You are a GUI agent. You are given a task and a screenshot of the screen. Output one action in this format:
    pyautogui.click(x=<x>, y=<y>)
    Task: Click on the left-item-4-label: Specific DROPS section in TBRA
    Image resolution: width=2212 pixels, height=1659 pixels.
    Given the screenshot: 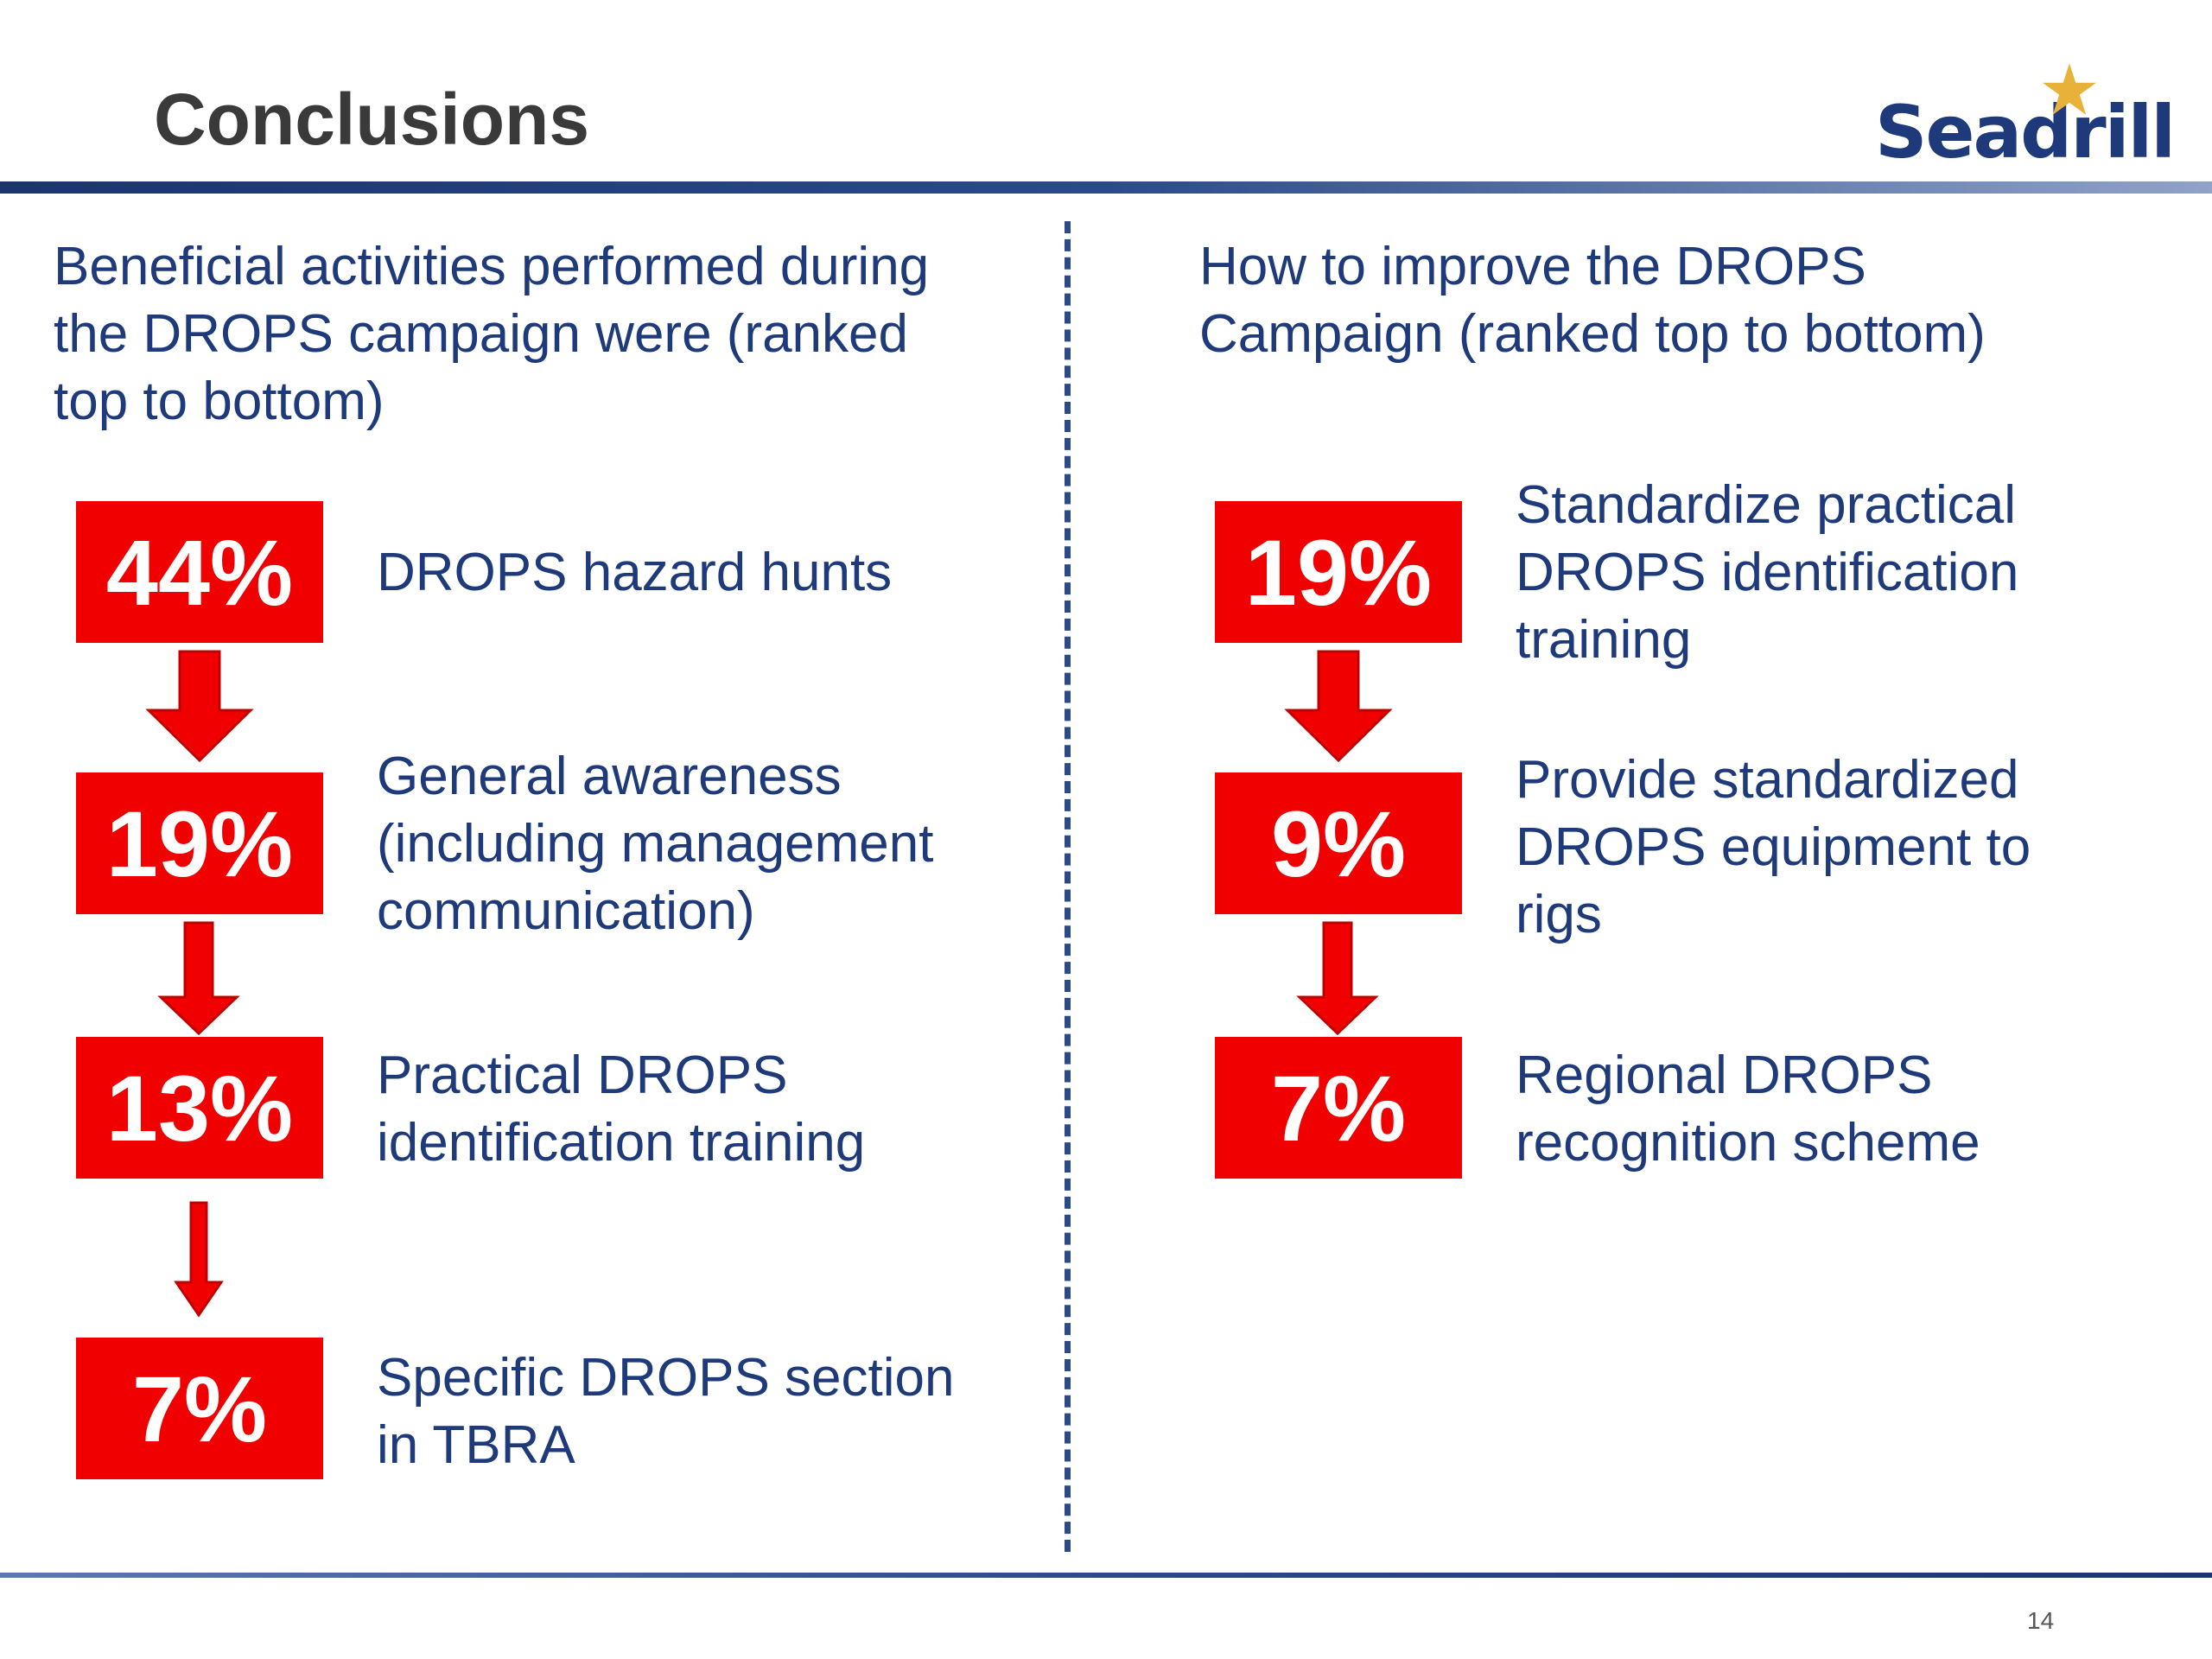 What is the action you would take?
    pyautogui.click(x=666, y=1411)
    